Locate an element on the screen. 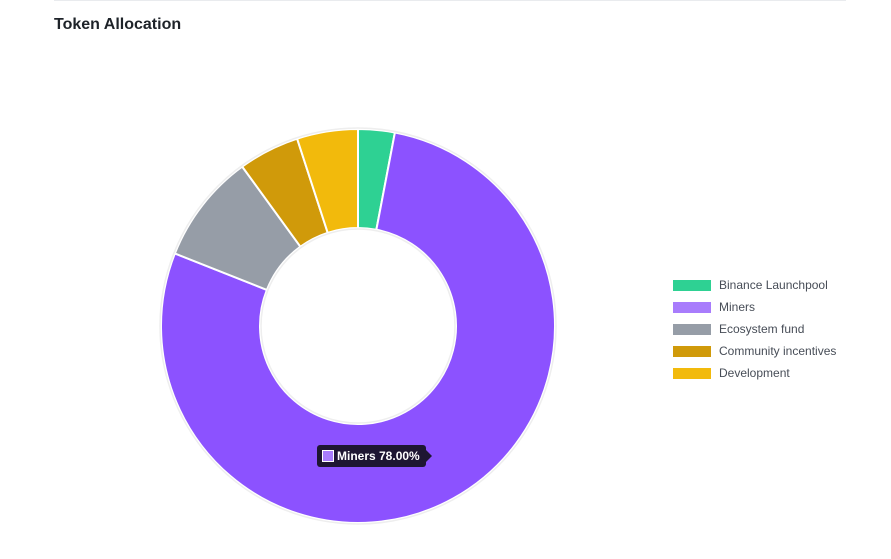  top-divider is located at coordinates (450, 0).